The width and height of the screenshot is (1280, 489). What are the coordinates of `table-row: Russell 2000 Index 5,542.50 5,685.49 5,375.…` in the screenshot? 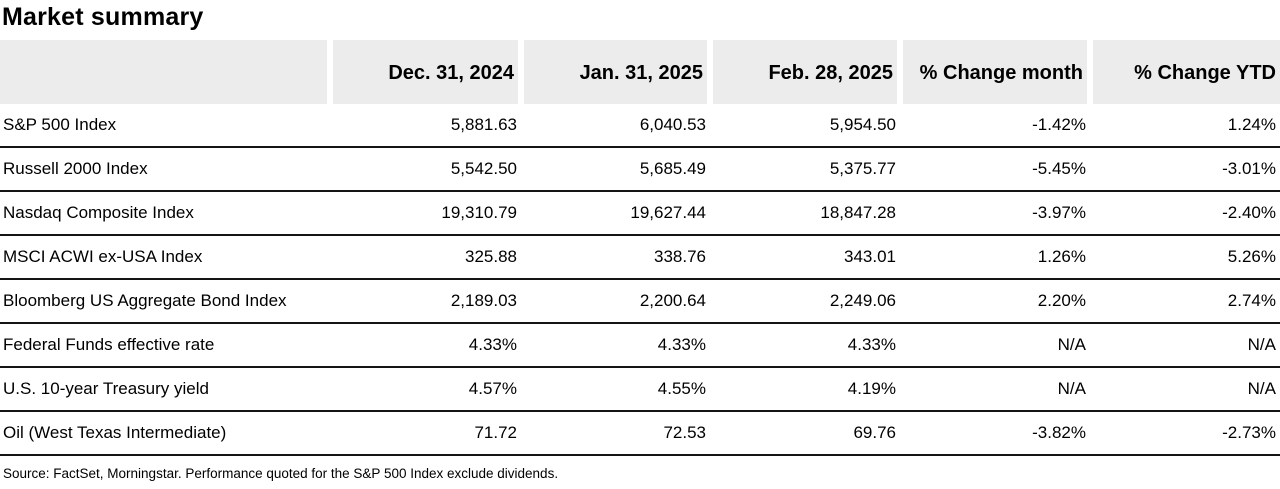 It's located at (640, 169).